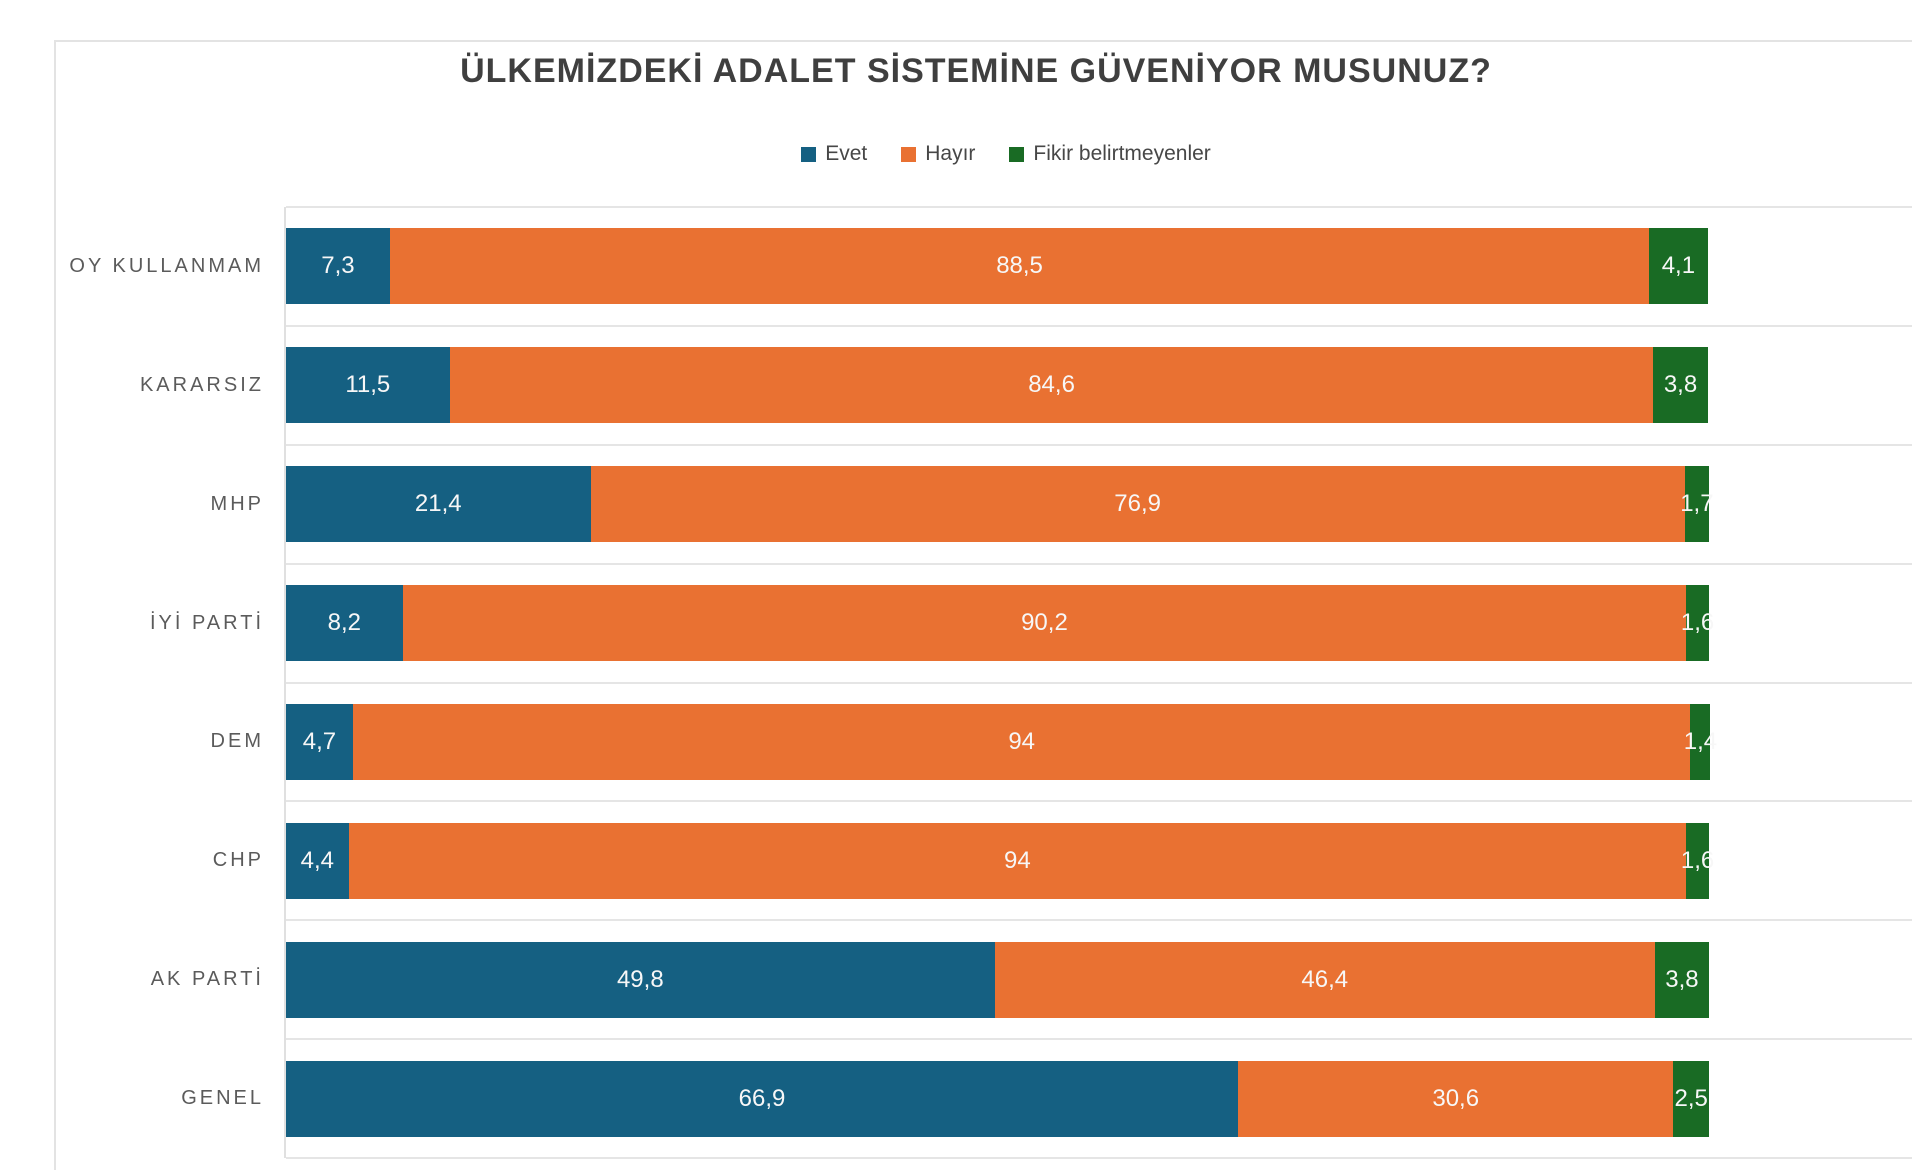  What do you see at coordinates (238, 860) in the screenshot?
I see `category-label: CHP` at bounding box center [238, 860].